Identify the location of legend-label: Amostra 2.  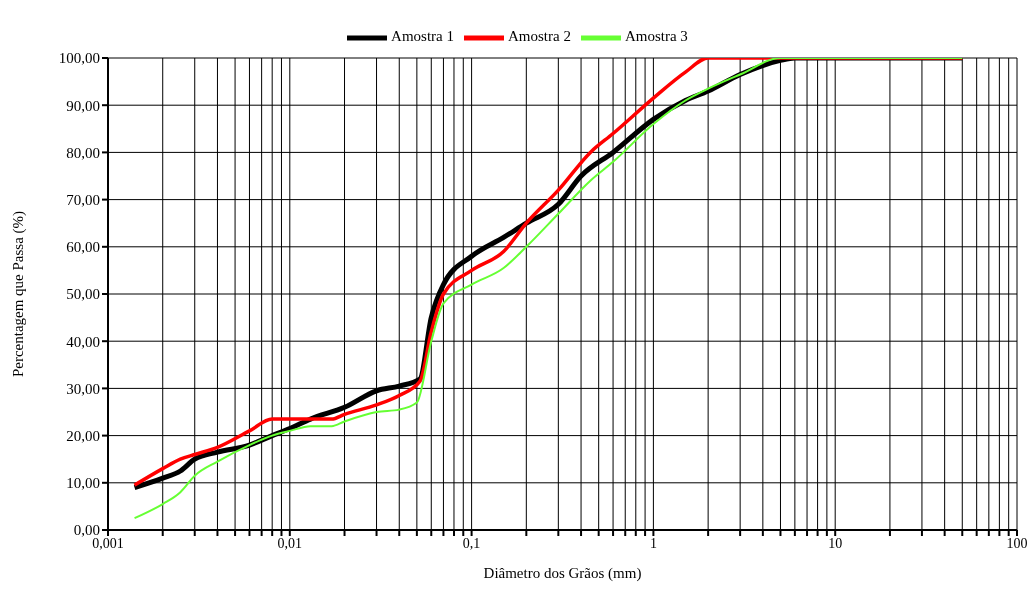
(539, 36).